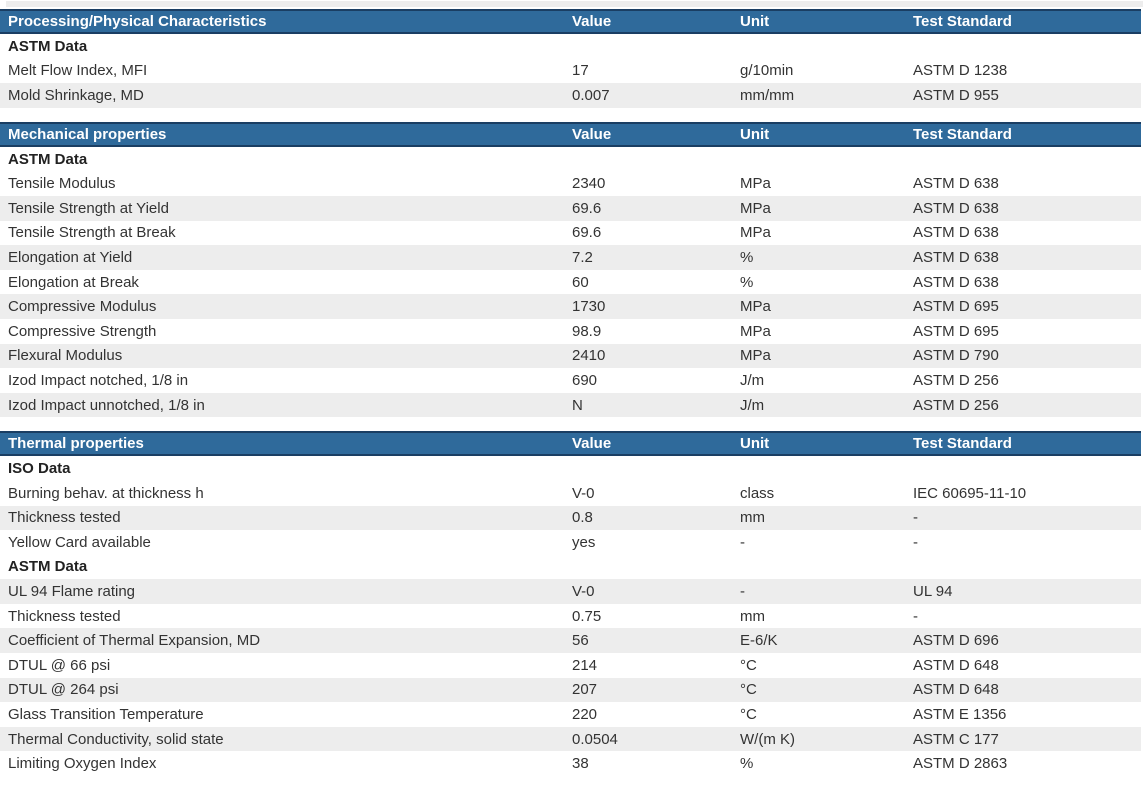 This screenshot has height=792, width=1146. What do you see at coordinates (585, 380) in the screenshot?
I see `value-cell: 690` at bounding box center [585, 380].